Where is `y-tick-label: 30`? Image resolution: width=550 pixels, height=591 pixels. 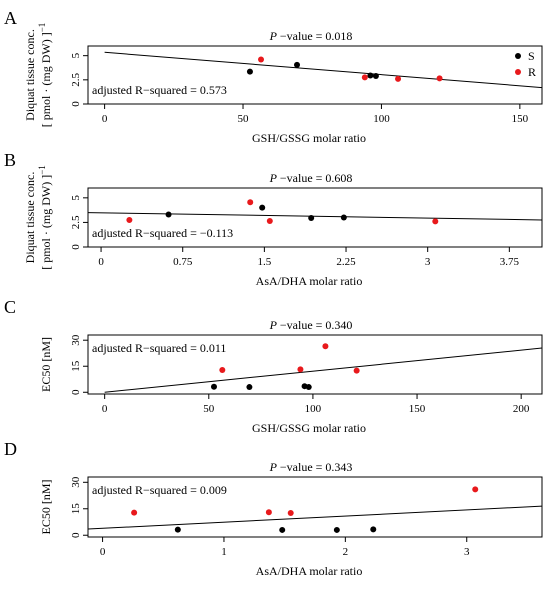
y-tick-label: 30 is located at coordinates (76, 482).